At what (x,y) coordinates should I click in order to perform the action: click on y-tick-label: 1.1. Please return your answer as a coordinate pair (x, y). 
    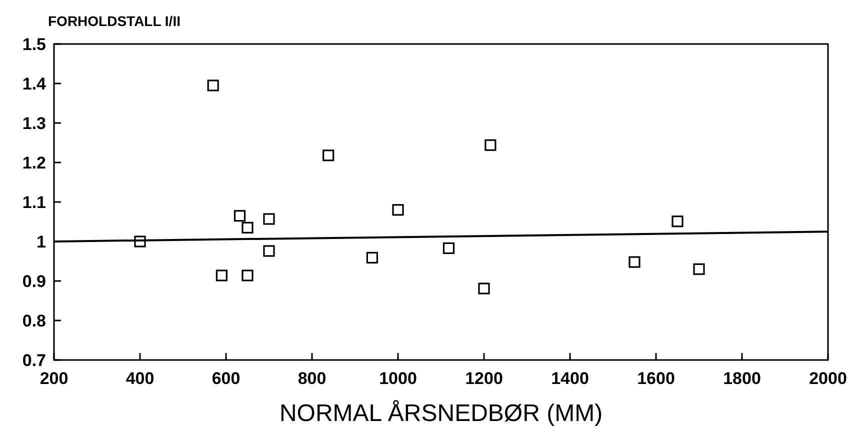
    Looking at the image, I should click on (34, 202).